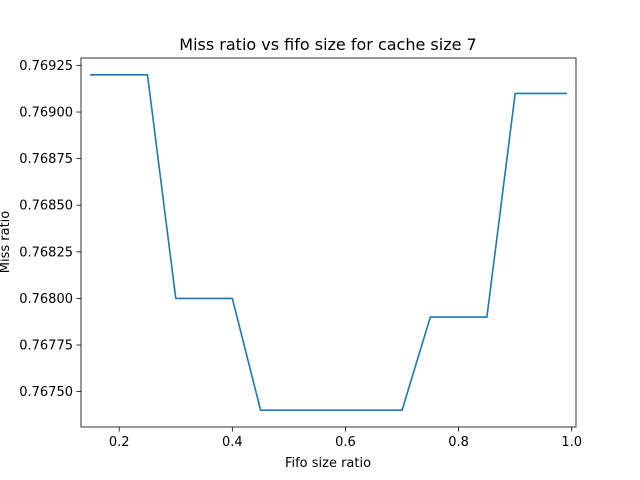 The image size is (640, 480). Describe the element at coordinates (46, 66) in the screenshot. I see `y-tick-label: 0.76925` at that location.